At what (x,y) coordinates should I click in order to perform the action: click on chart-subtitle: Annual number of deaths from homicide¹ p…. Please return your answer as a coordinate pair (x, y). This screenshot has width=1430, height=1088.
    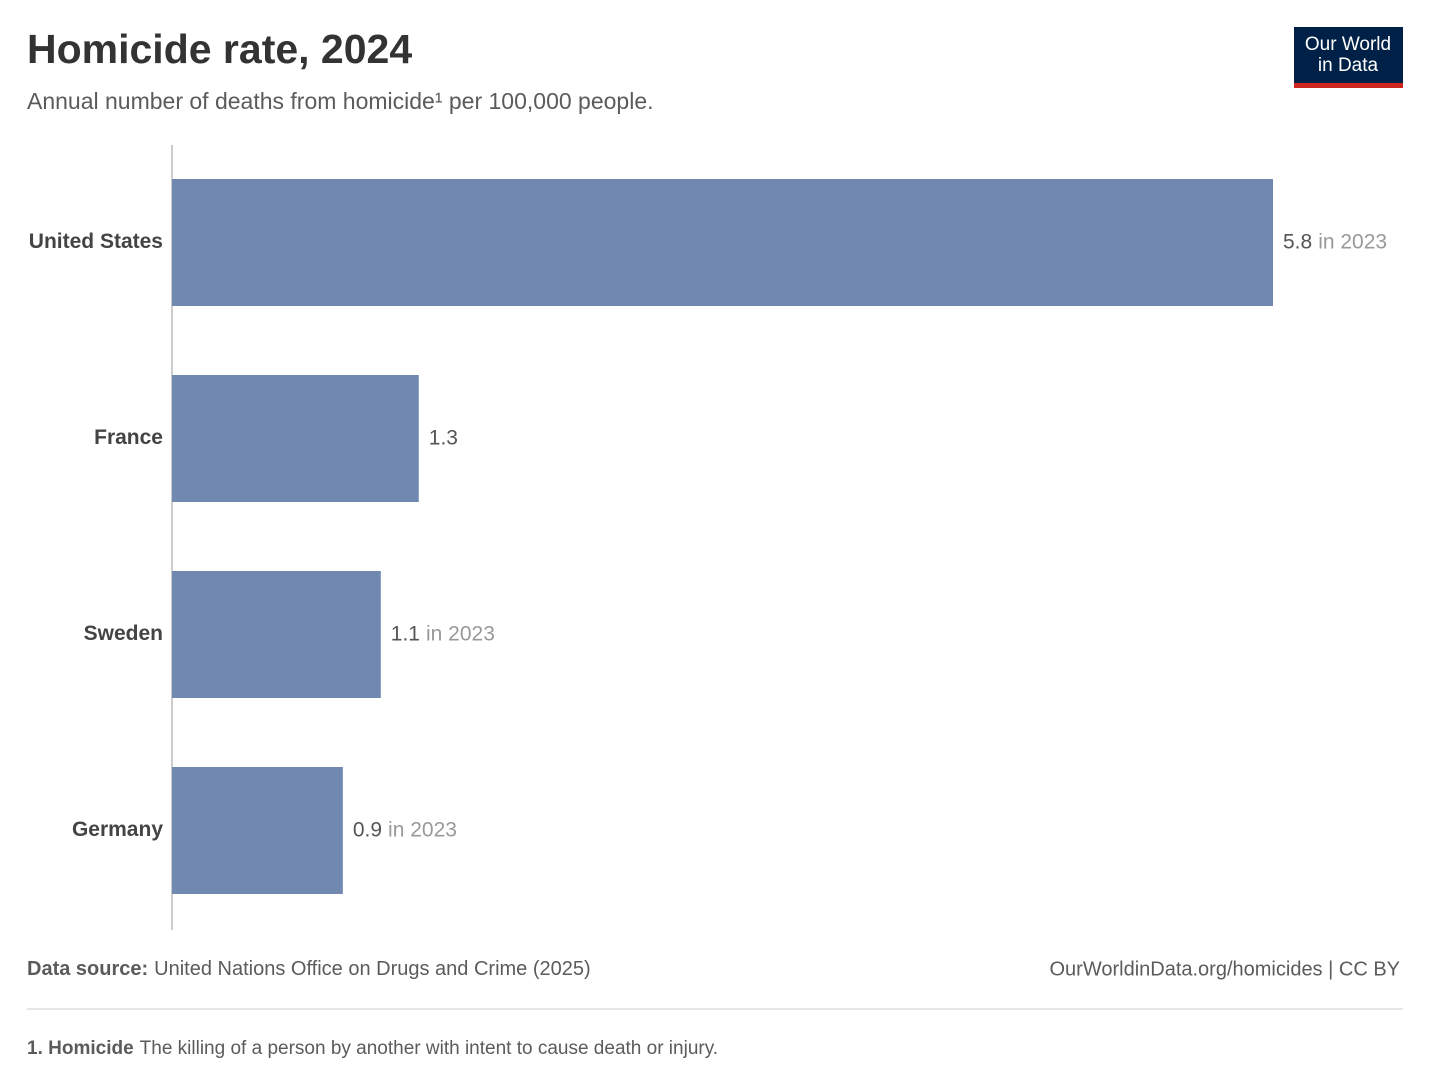
    Looking at the image, I should click on (340, 101).